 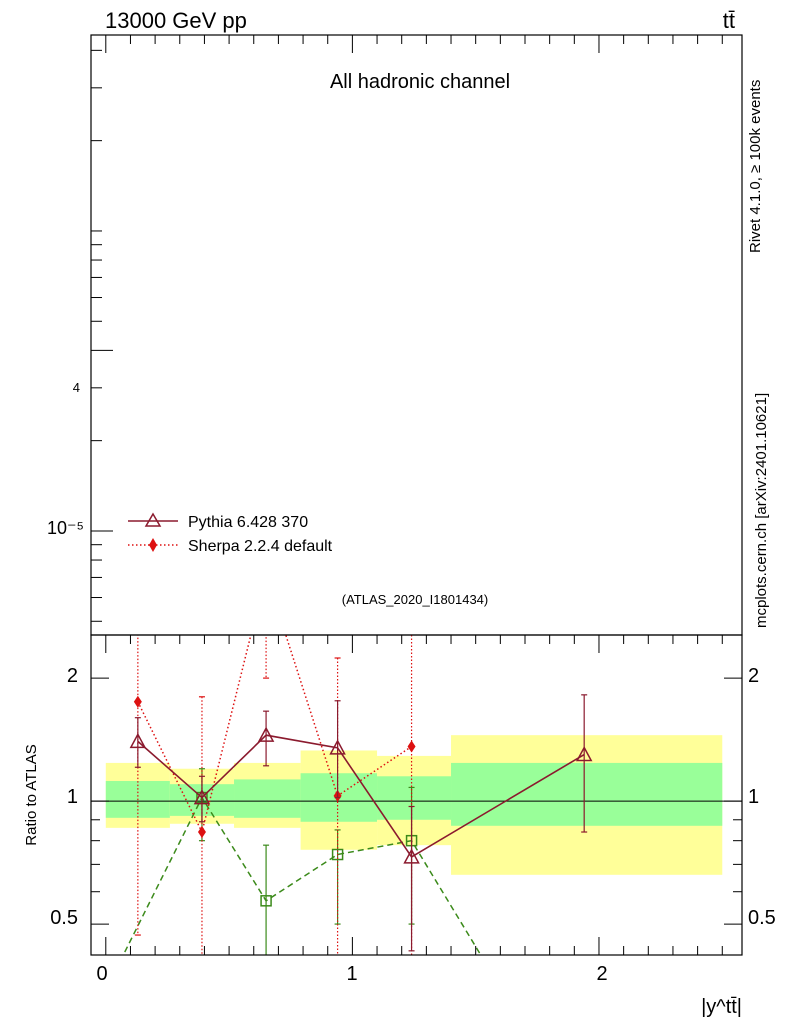 I want to click on legend-marker-sherpa, so click(x=153, y=545).